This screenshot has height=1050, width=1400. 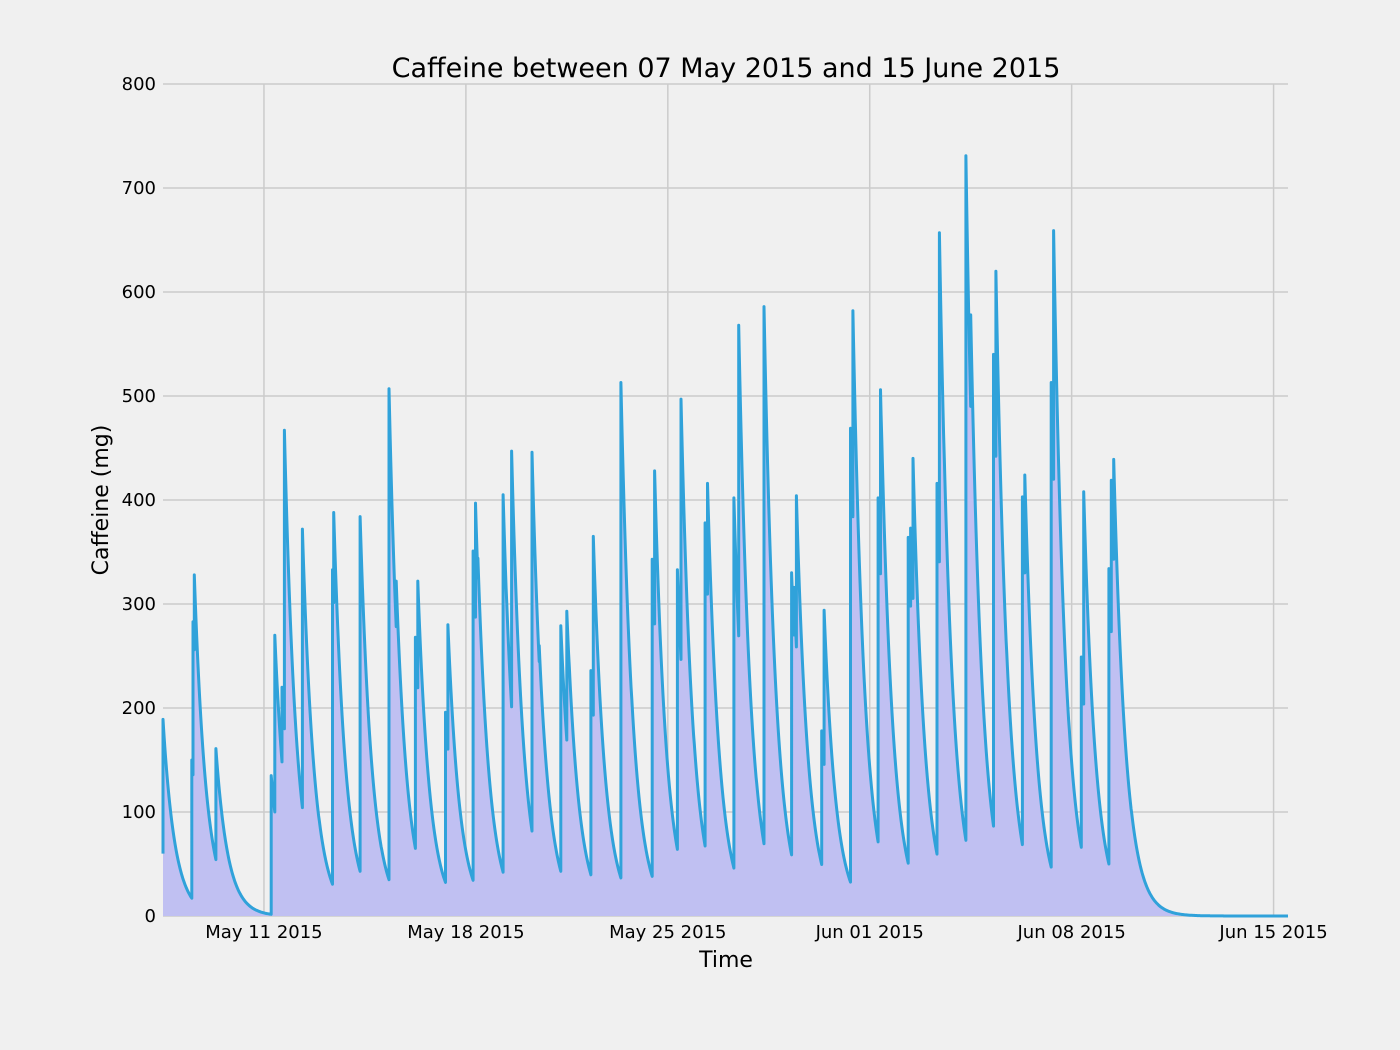 What do you see at coordinates (1071, 932) in the screenshot?
I see `x-tick-label: Jun 08 2015` at bounding box center [1071, 932].